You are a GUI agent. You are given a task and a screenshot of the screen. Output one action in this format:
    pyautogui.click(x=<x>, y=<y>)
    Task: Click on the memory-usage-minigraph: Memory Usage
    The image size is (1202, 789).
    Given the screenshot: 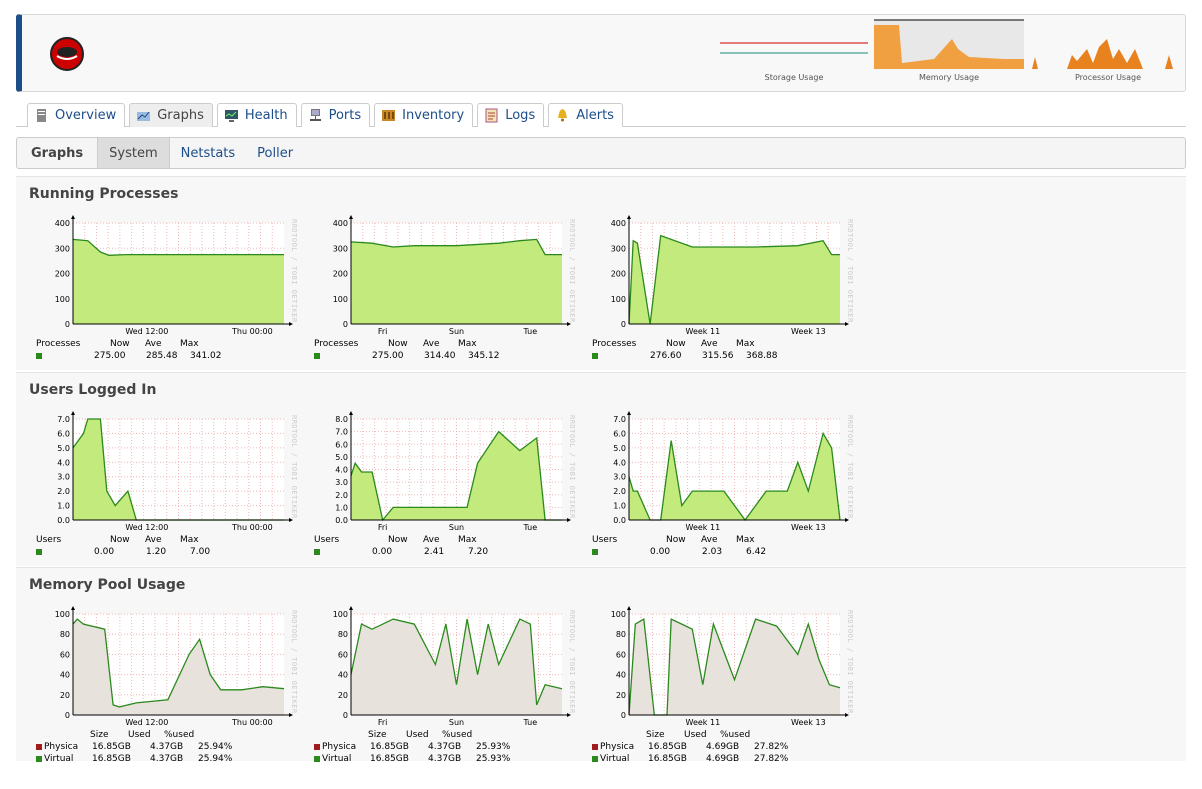 What is the action you would take?
    pyautogui.click(x=949, y=50)
    